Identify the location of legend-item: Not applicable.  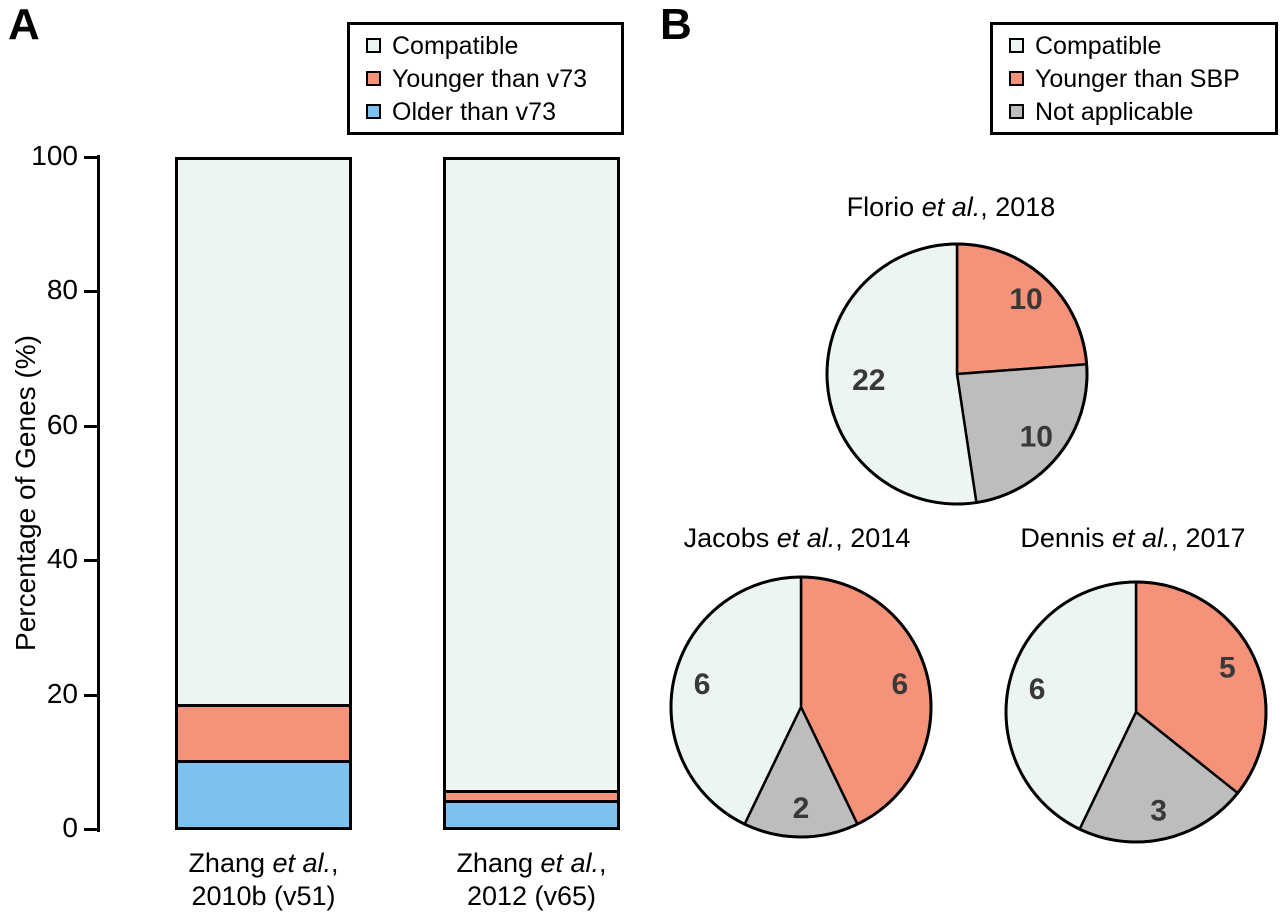
(1142, 112).